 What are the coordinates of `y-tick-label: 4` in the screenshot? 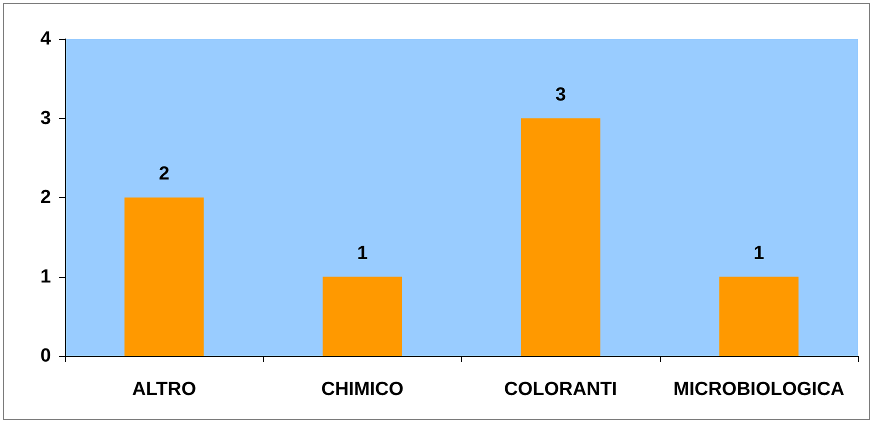 It's located at (46, 39).